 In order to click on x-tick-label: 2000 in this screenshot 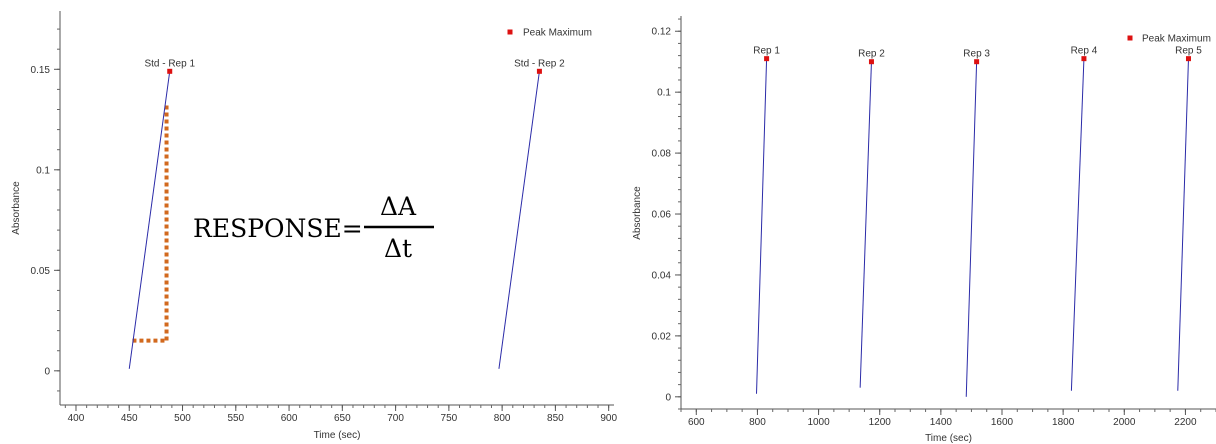, I will do `click(1124, 422)`.